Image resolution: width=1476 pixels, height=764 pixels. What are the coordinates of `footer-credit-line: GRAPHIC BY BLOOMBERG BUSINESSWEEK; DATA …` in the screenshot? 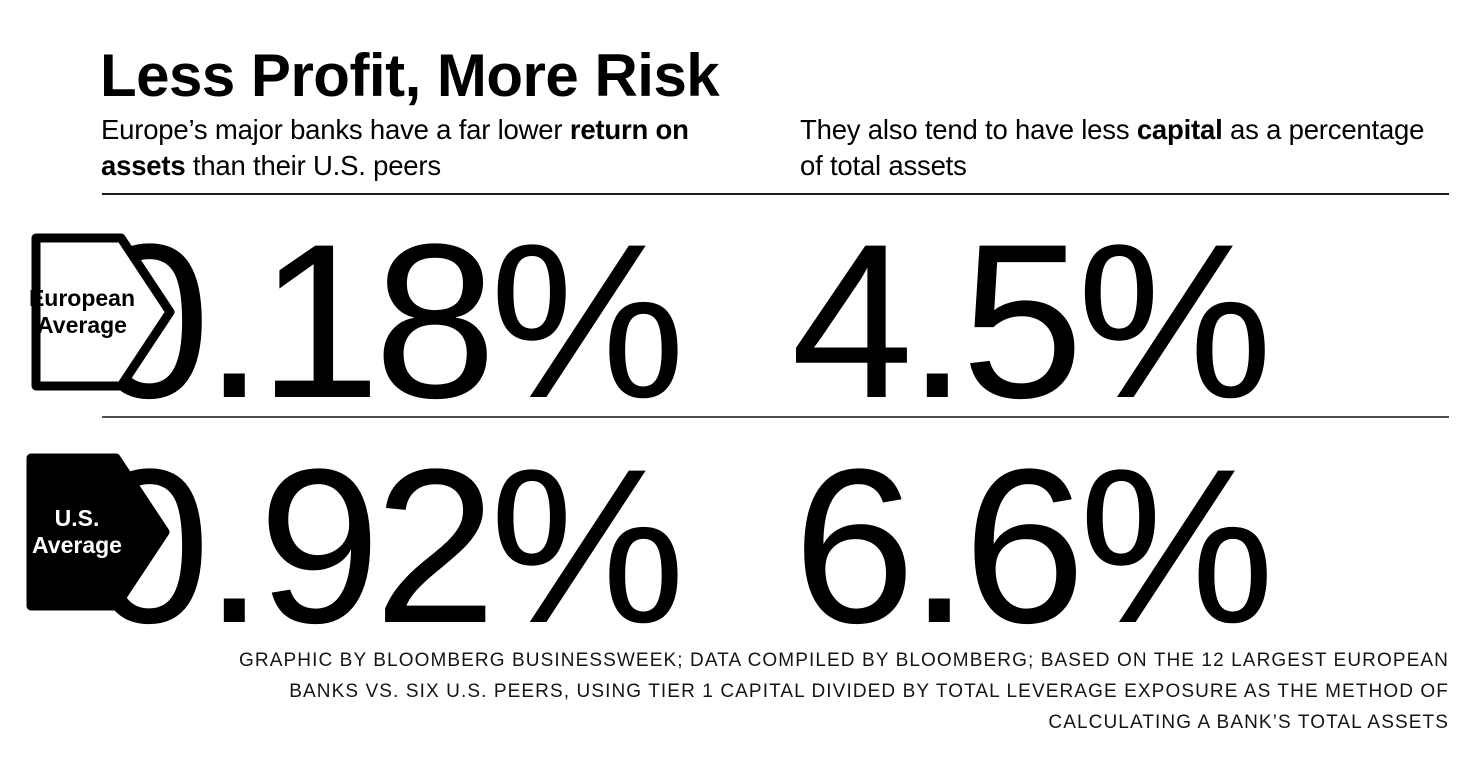 It's located at (844, 660).